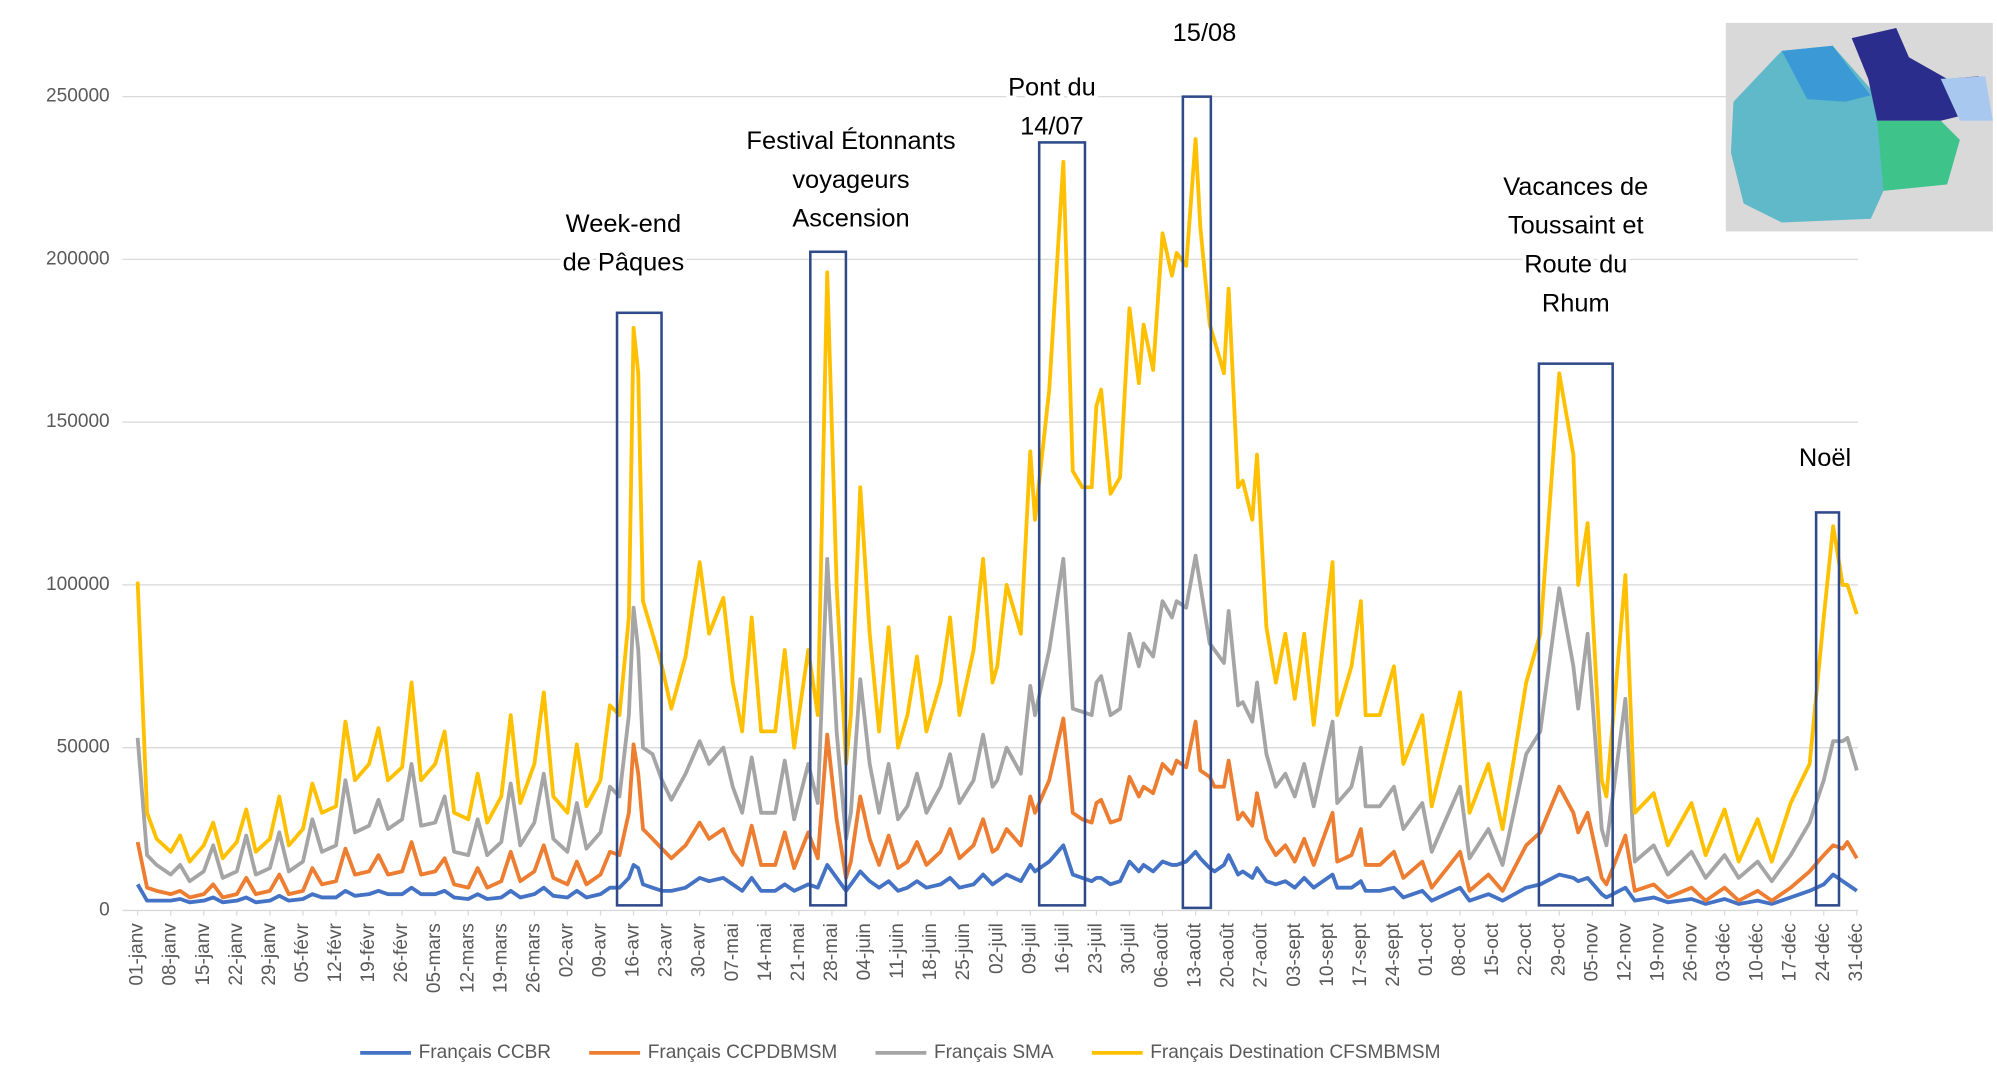 The height and width of the screenshot is (1091, 1997). What do you see at coordinates (996, 948) in the screenshot?
I see `x-tick-label: 02-juil` at bounding box center [996, 948].